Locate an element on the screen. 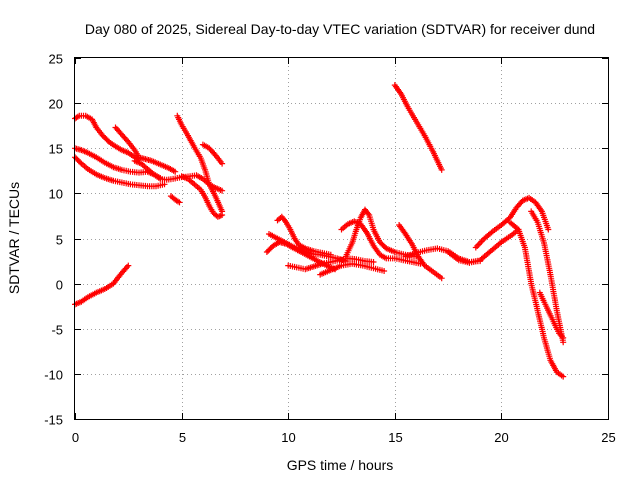  y-tick-label: 5 is located at coordinates (59, 240).